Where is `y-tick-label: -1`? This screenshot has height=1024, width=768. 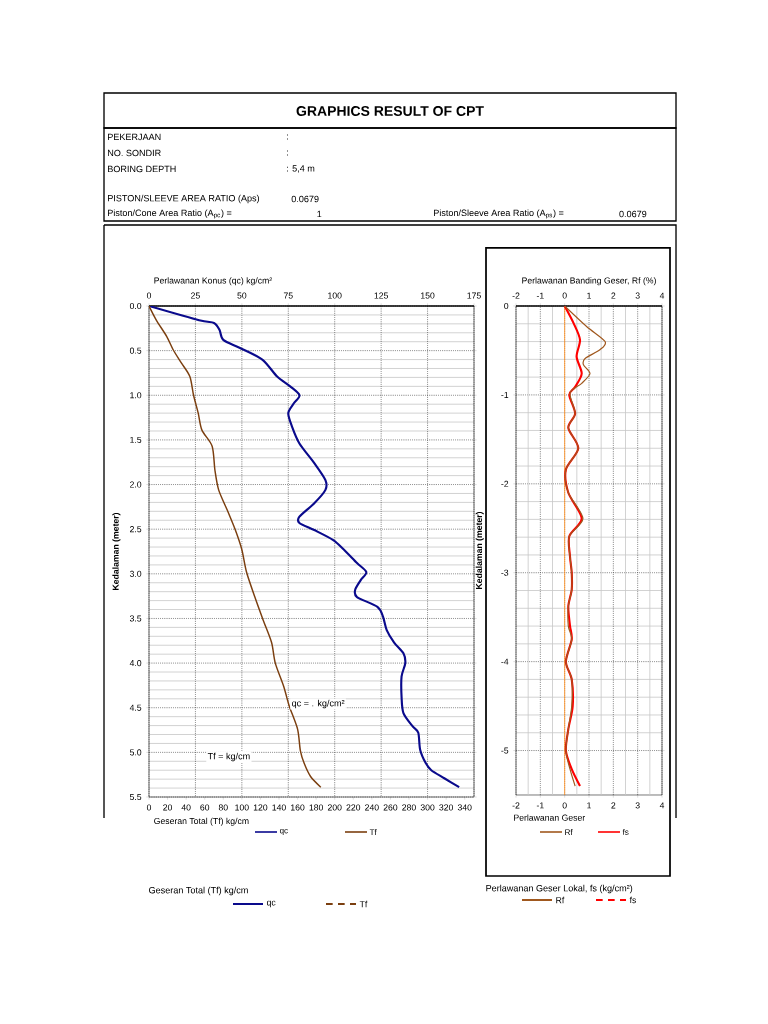 y-tick-label: -1 is located at coordinates (505, 394).